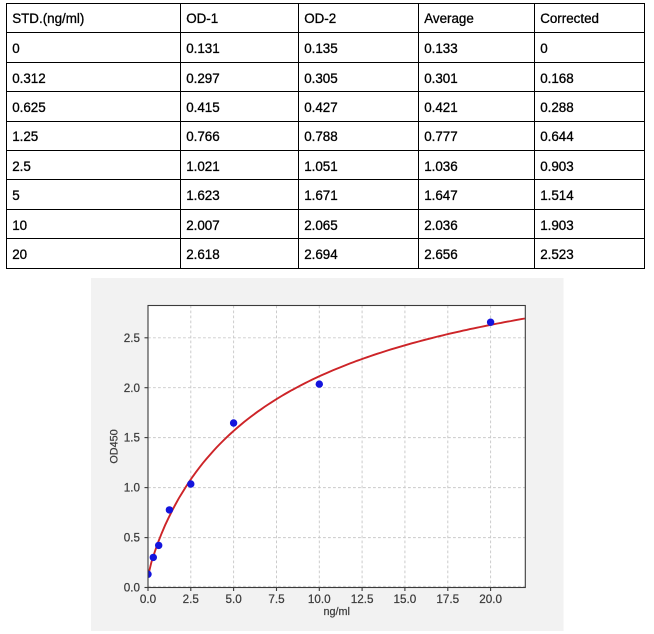 This screenshot has width=654, height=634. What do you see at coordinates (447, 599) in the screenshot?
I see `svg-text: 17.5` at bounding box center [447, 599].